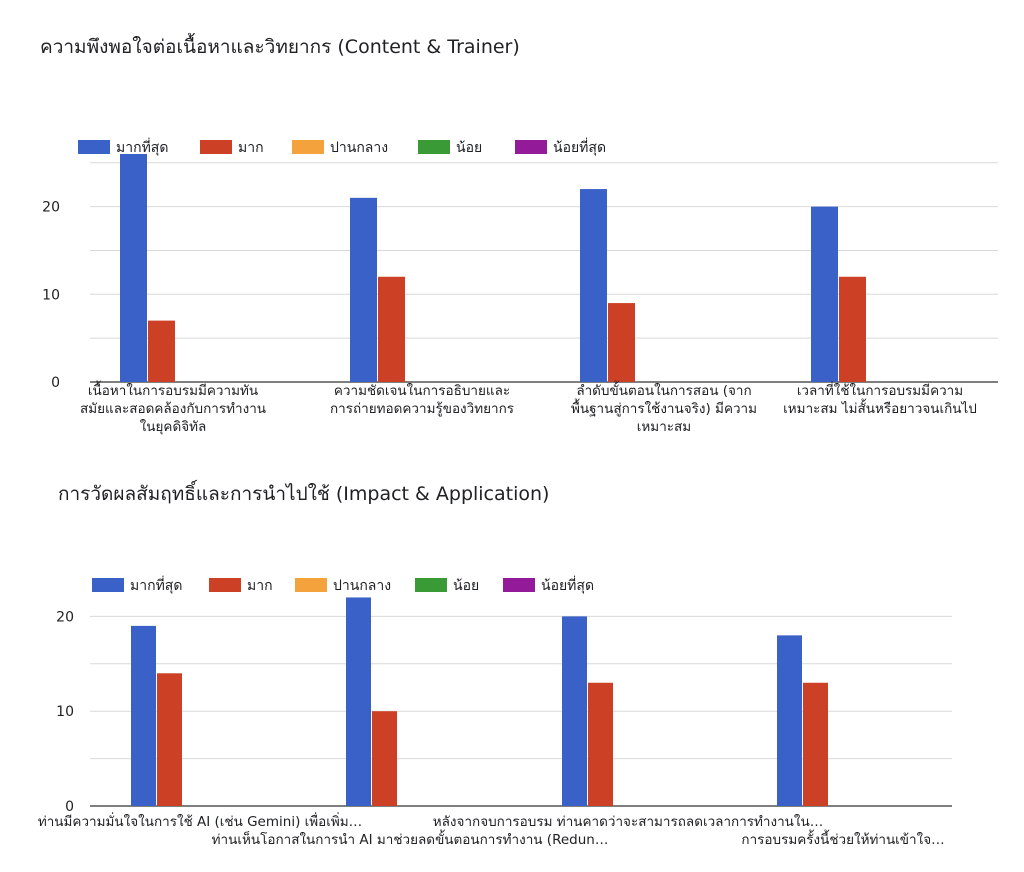 The height and width of the screenshot is (872, 1024). Describe the element at coordinates (422, 409) in the screenshot. I see `category-label: การถ่ายทอดความรู้ของวิทยากร` at that location.